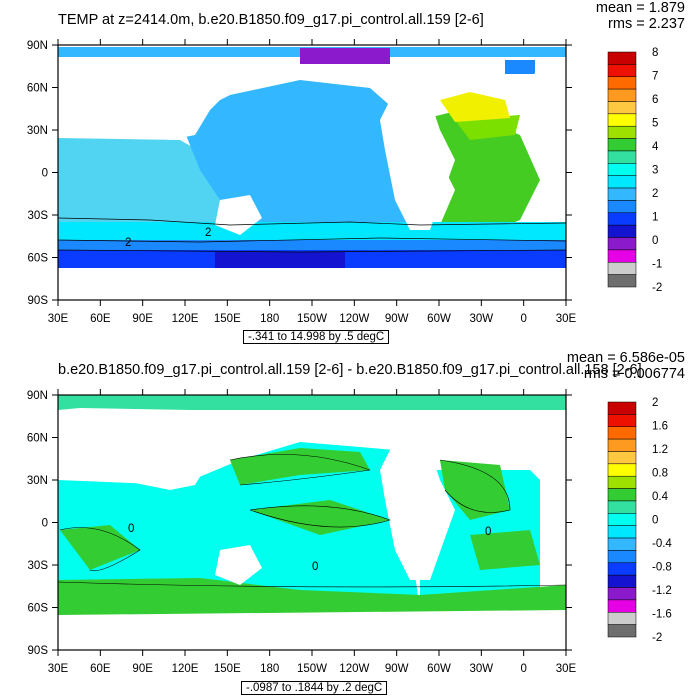  What do you see at coordinates (354, 669) in the screenshot?
I see `bottom-lon-label: 120W` at bounding box center [354, 669].